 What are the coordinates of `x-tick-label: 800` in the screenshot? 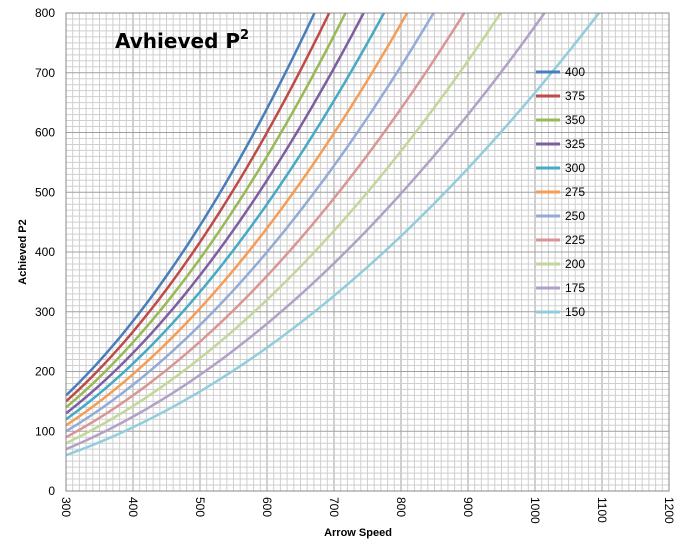 It's located at (401, 507).